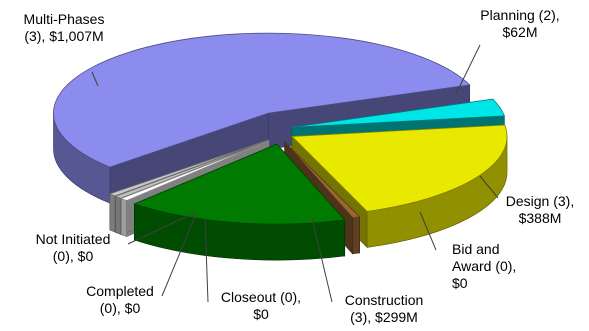  I want to click on pie-slice-construction, so click(239, 202).